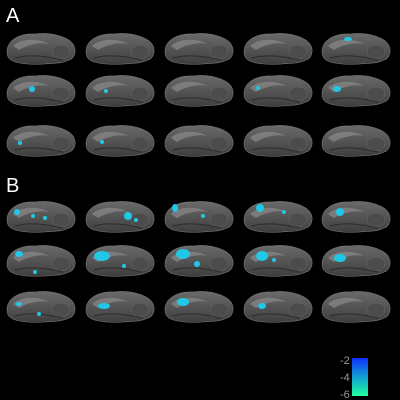  What do you see at coordinates (345, 378) in the screenshot?
I see `colorbar-label: -4` at bounding box center [345, 378].